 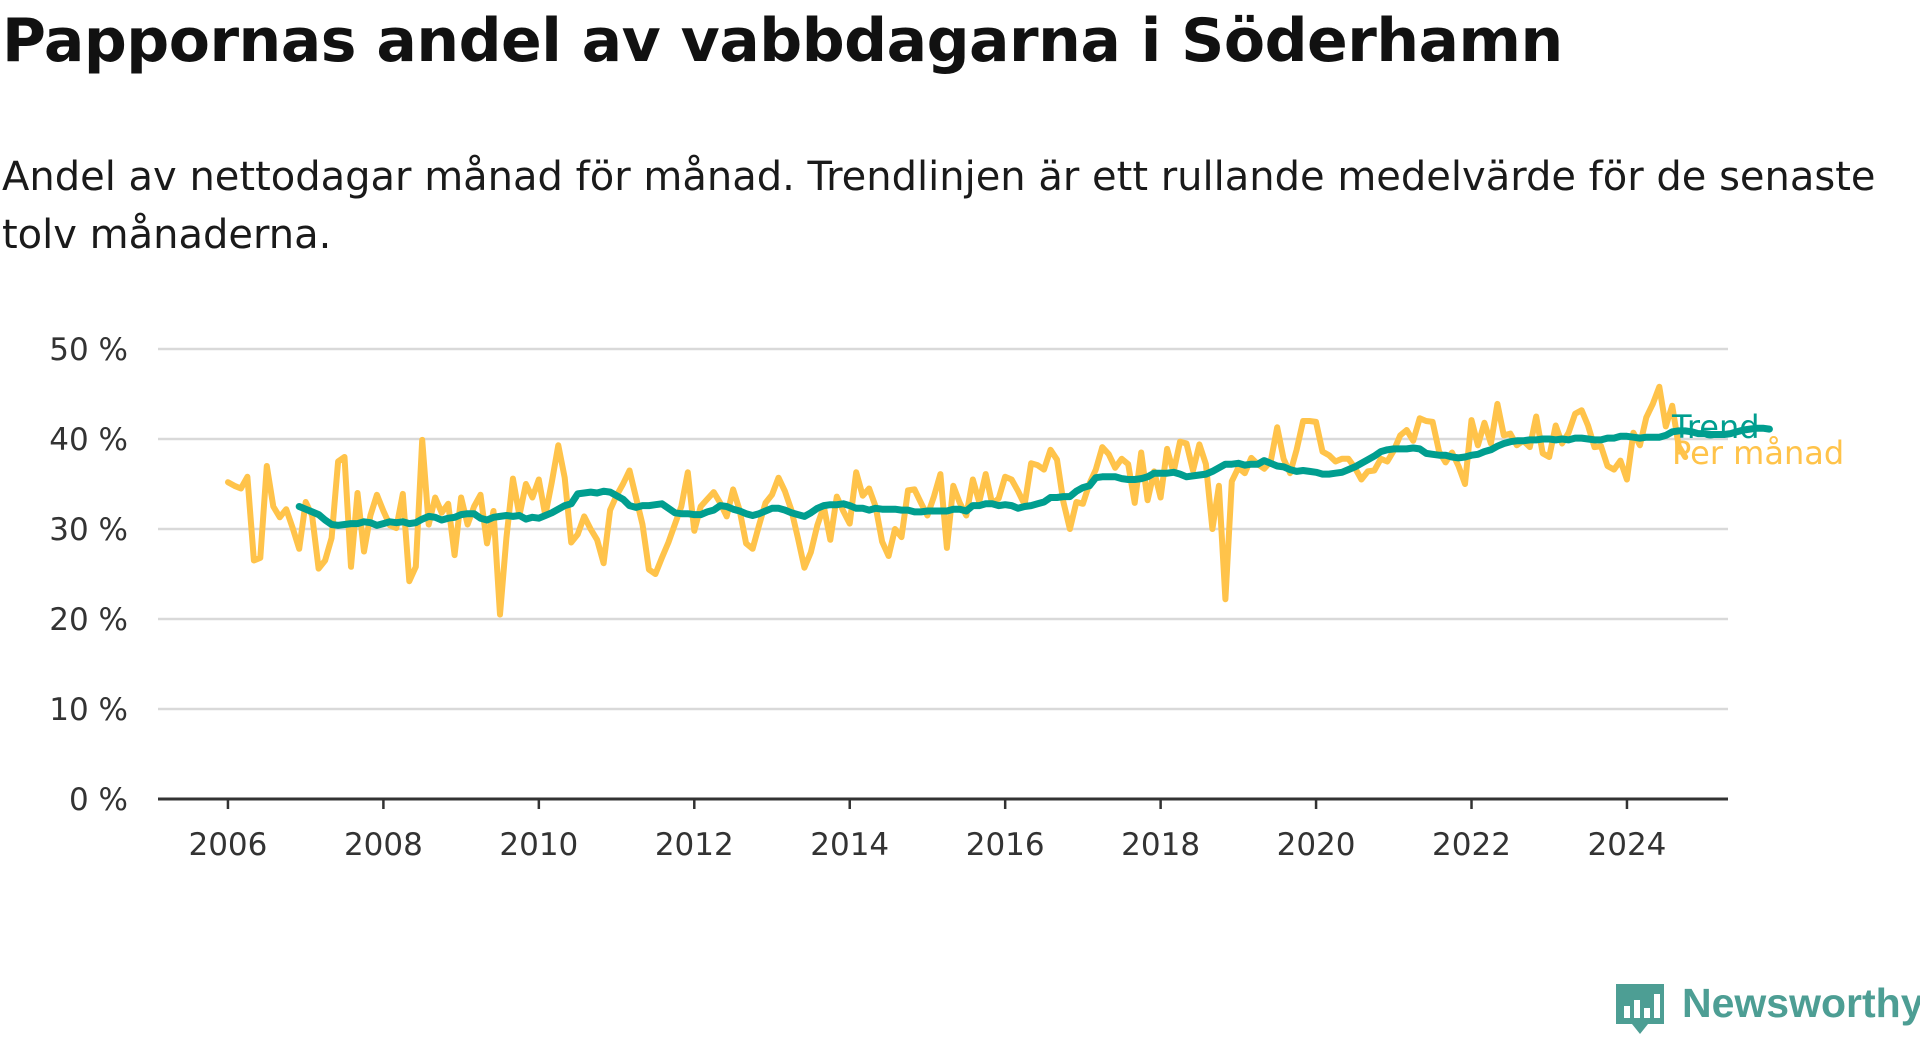 What do you see at coordinates (88, 440) in the screenshot?
I see `y-tick-label: 40 %` at bounding box center [88, 440].